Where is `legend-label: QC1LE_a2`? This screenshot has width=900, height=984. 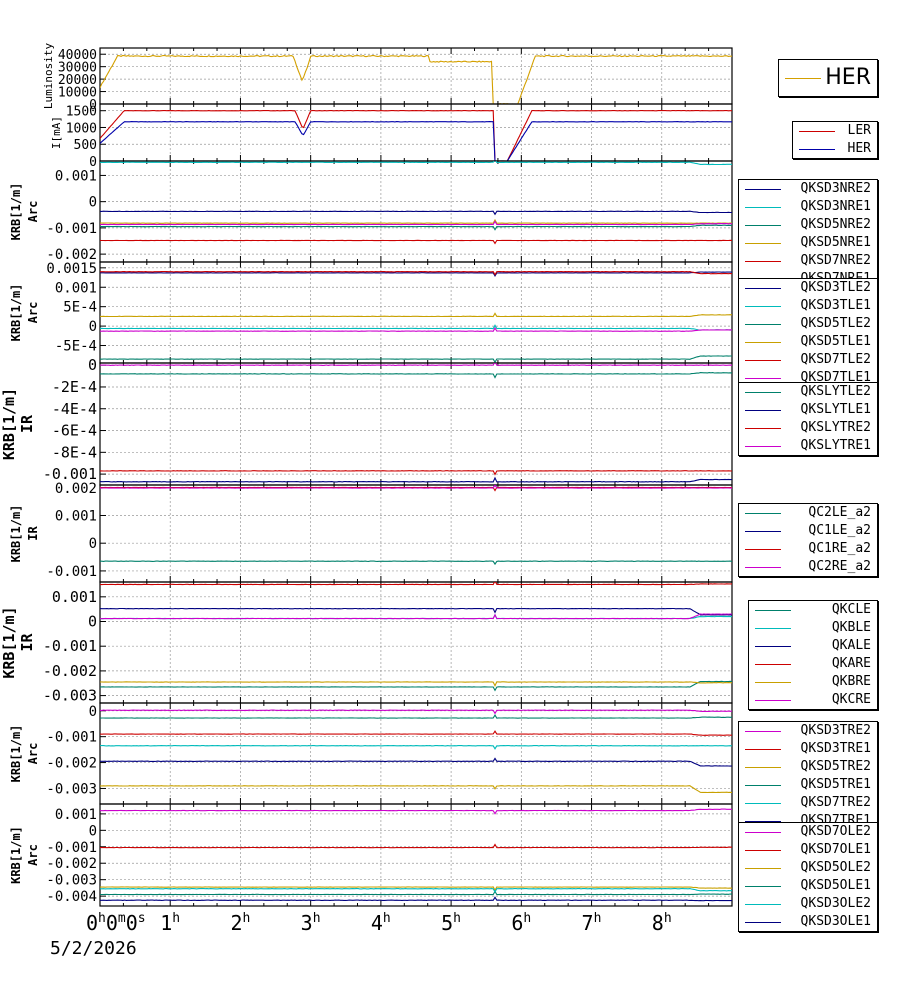 legend-label: QC1LE_a2 is located at coordinates (839, 530).